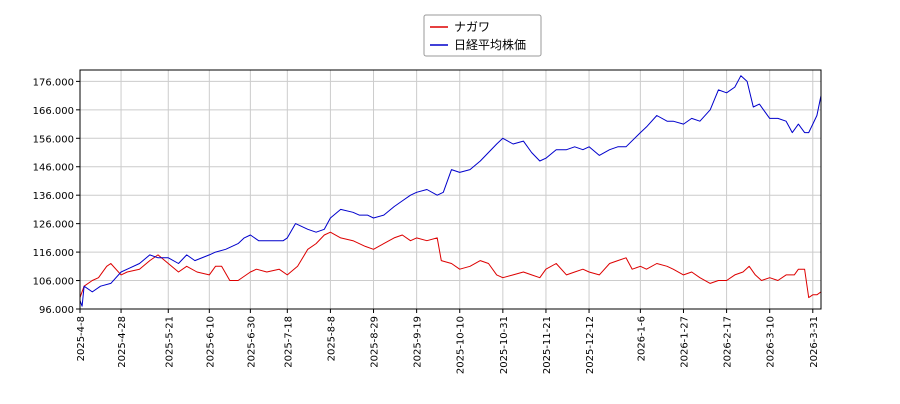 This screenshot has height=404, width=900. Describe the element at coordinates (53, 282) in the screenshot. I see `y-tick-label: 106.000` at that location.